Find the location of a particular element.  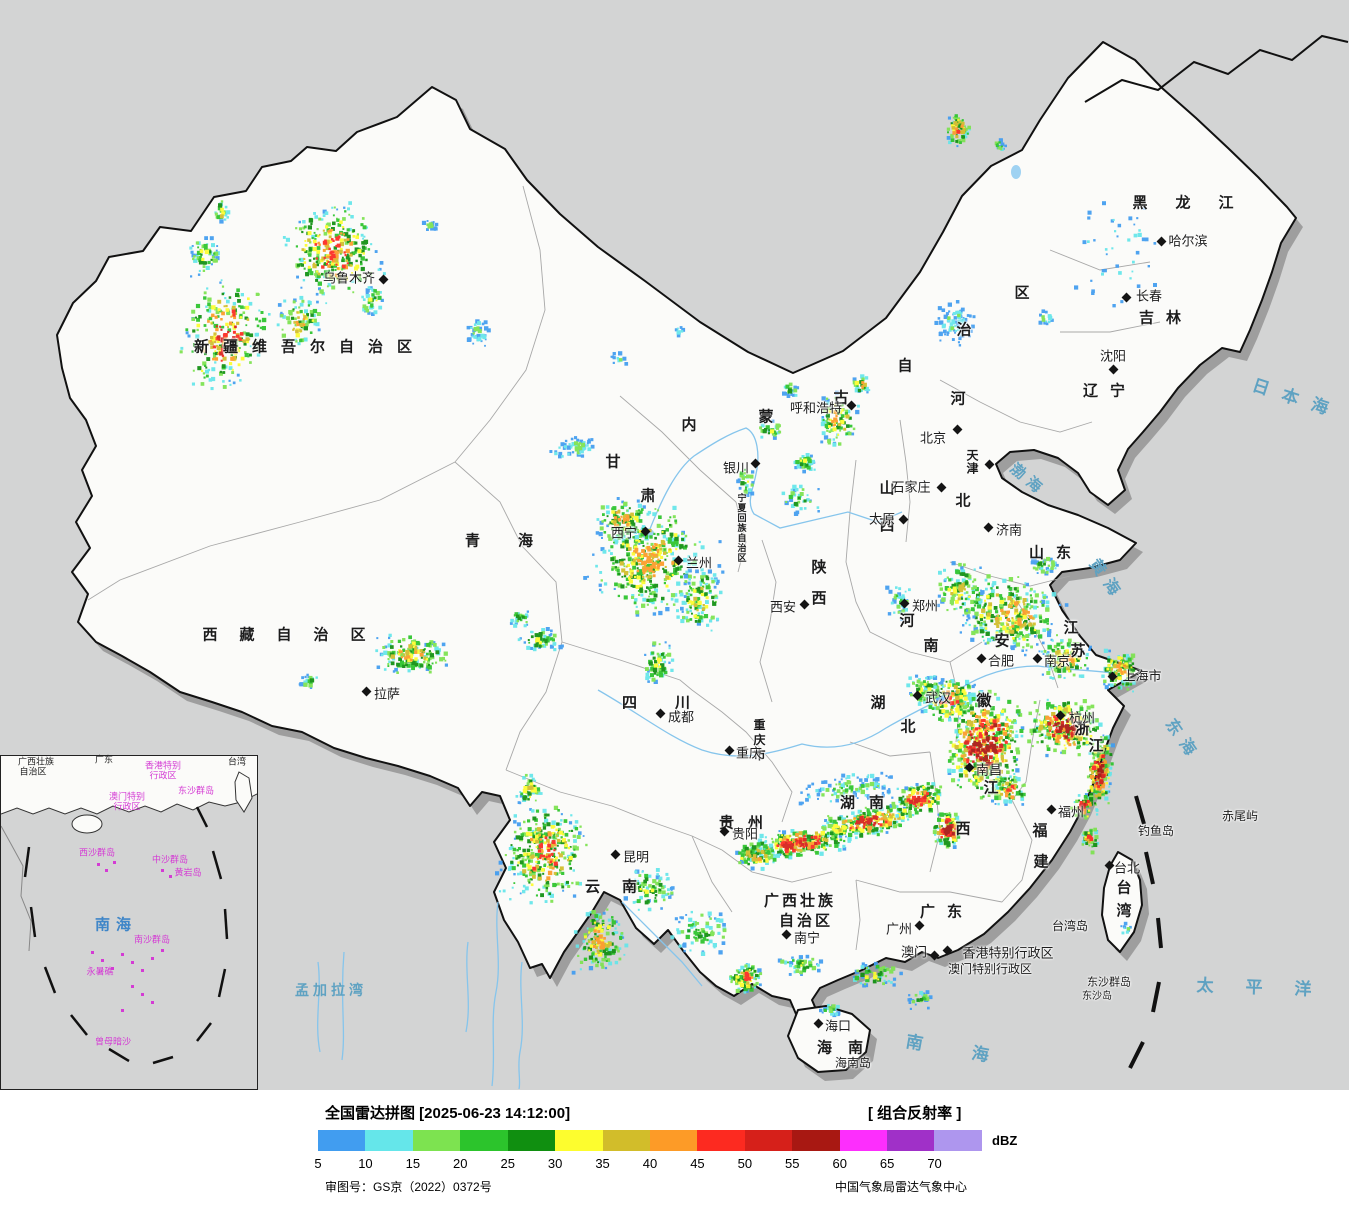

inset-south-china-coast is located at coordinates (129, 785).